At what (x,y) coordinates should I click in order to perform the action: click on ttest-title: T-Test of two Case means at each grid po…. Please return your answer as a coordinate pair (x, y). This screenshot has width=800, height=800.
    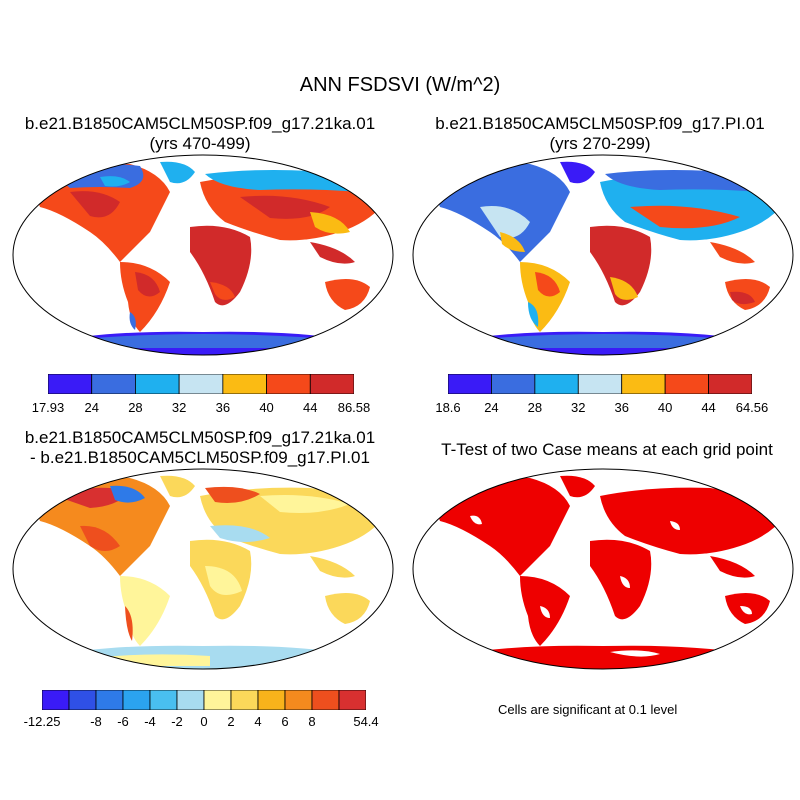
    Looking at the image, I should click on (607, 449).